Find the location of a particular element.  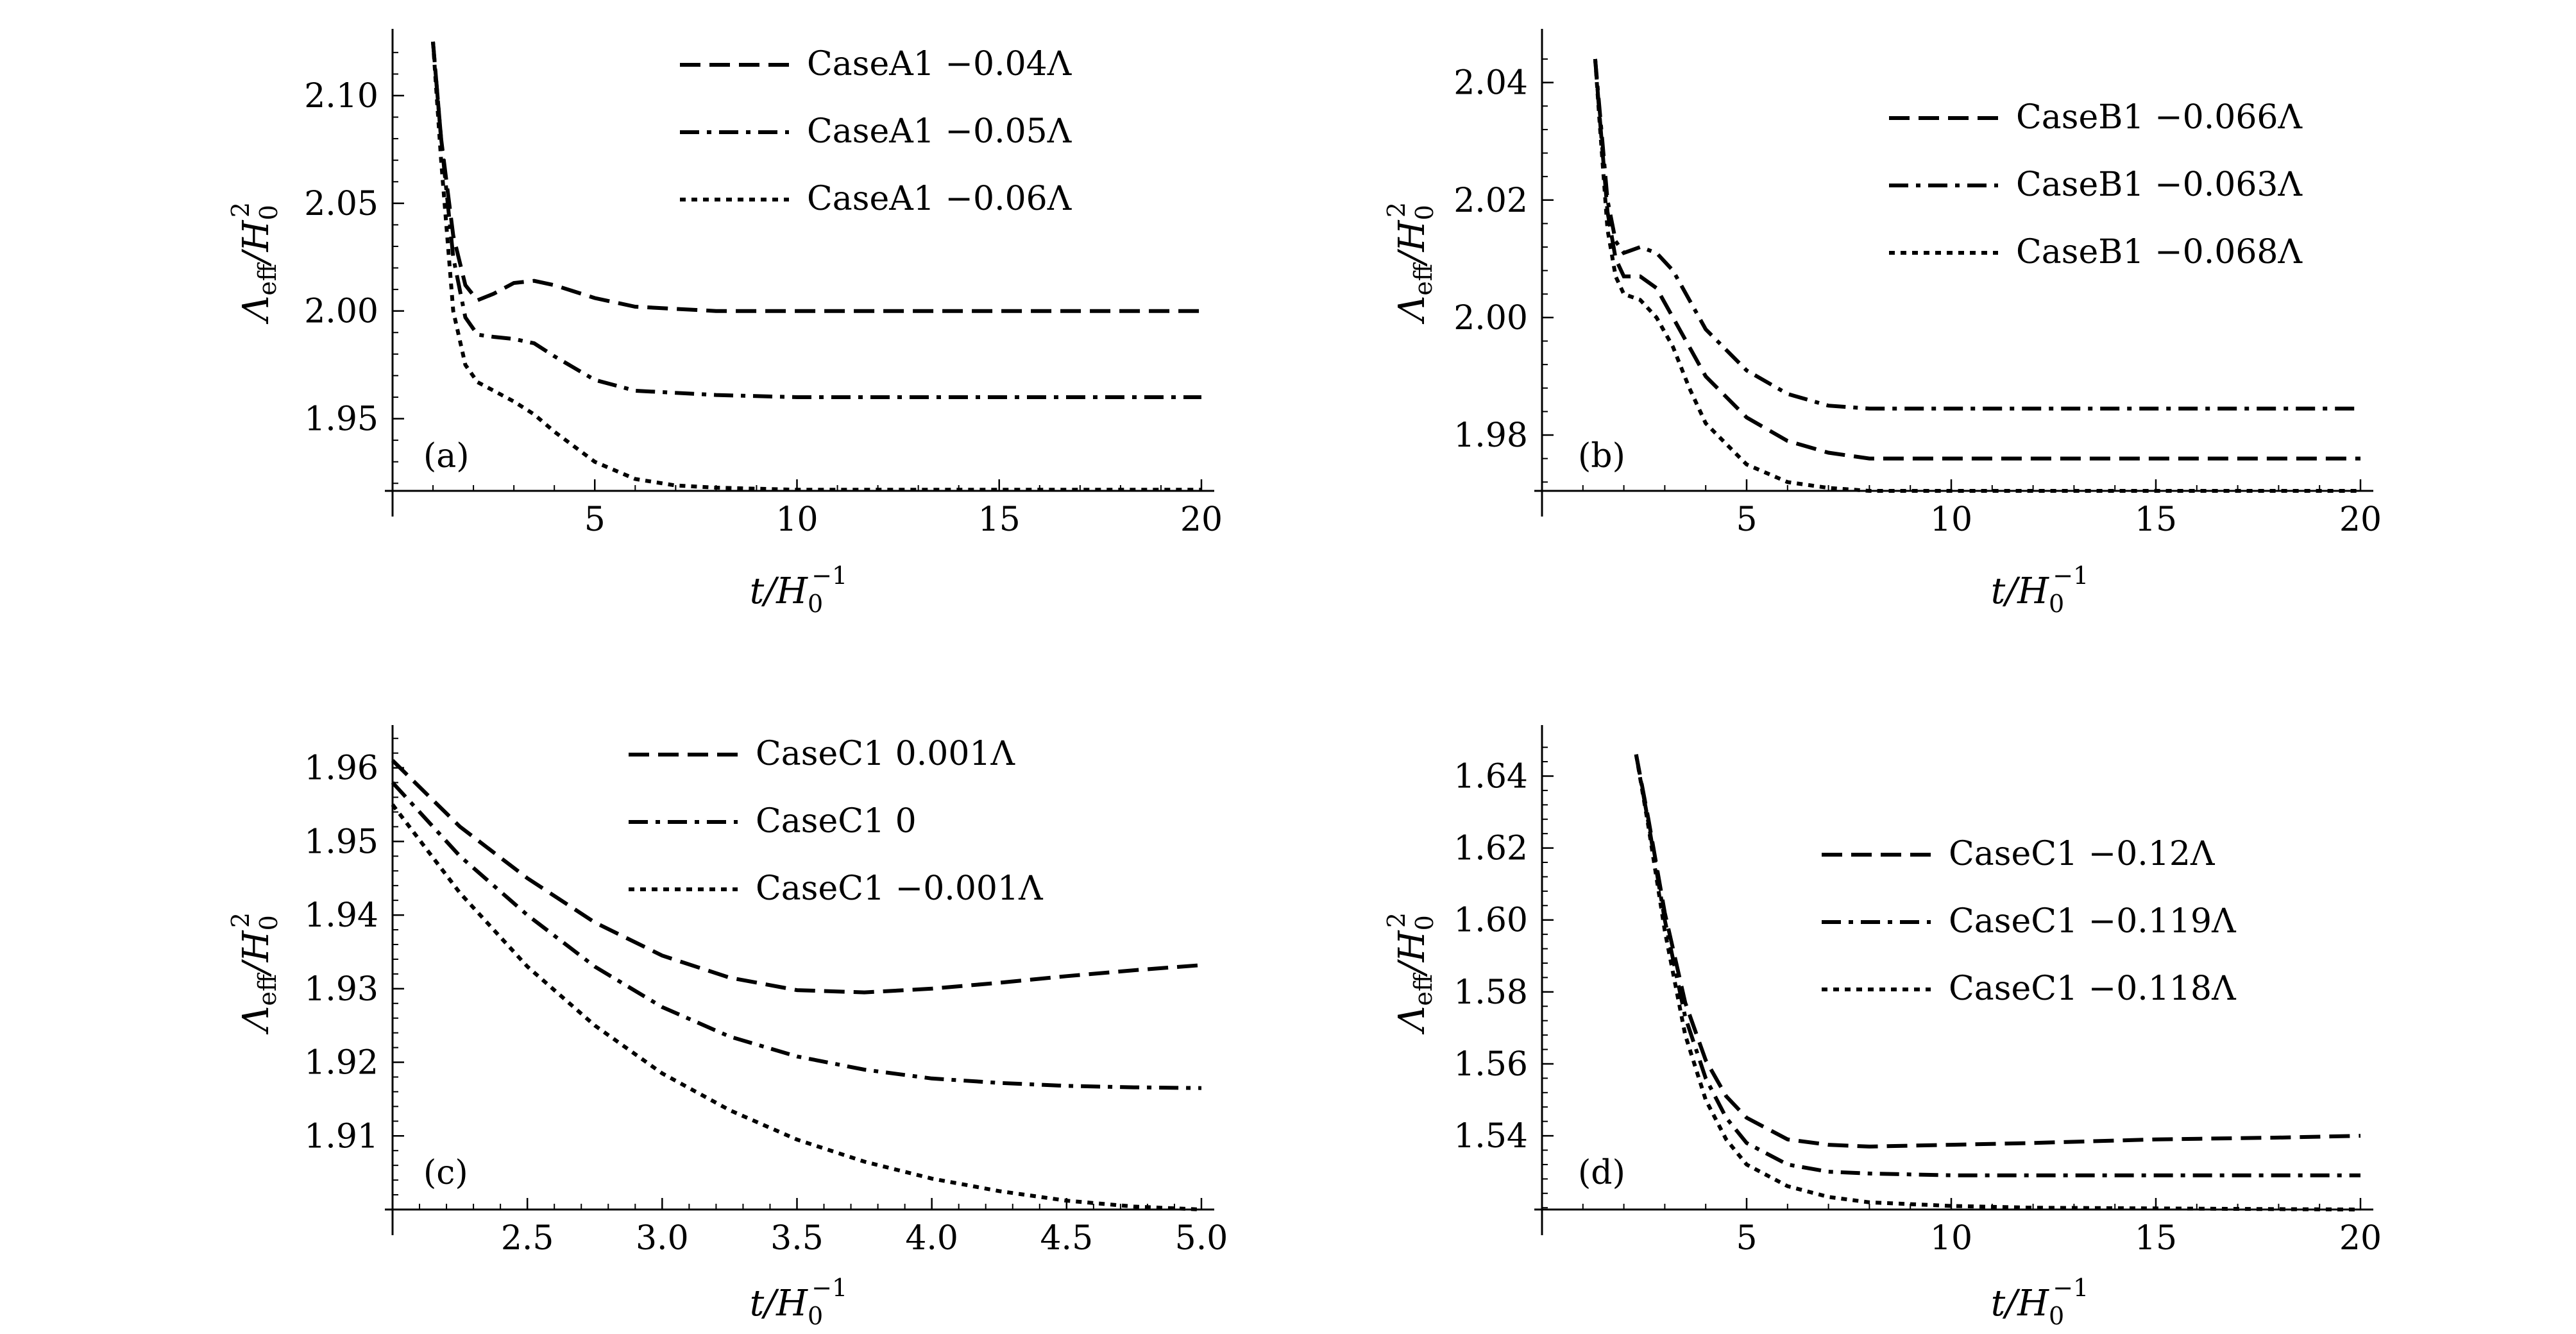

x-tick-label: 4.0 is located at coordinates (931, 1238).